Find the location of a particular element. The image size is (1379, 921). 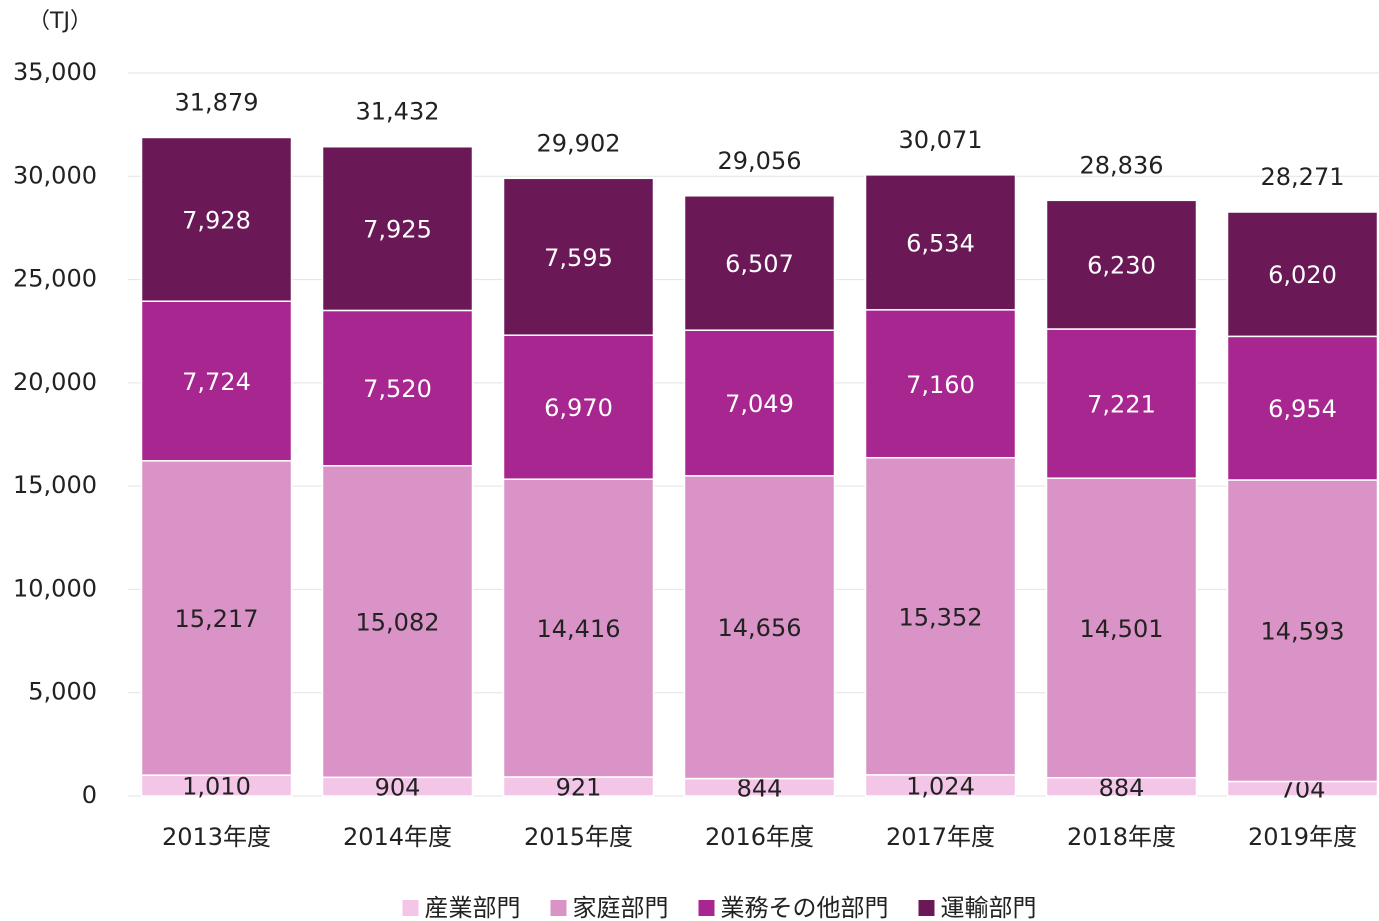

data-label: 7,049 is located at coordinates (759, 404).